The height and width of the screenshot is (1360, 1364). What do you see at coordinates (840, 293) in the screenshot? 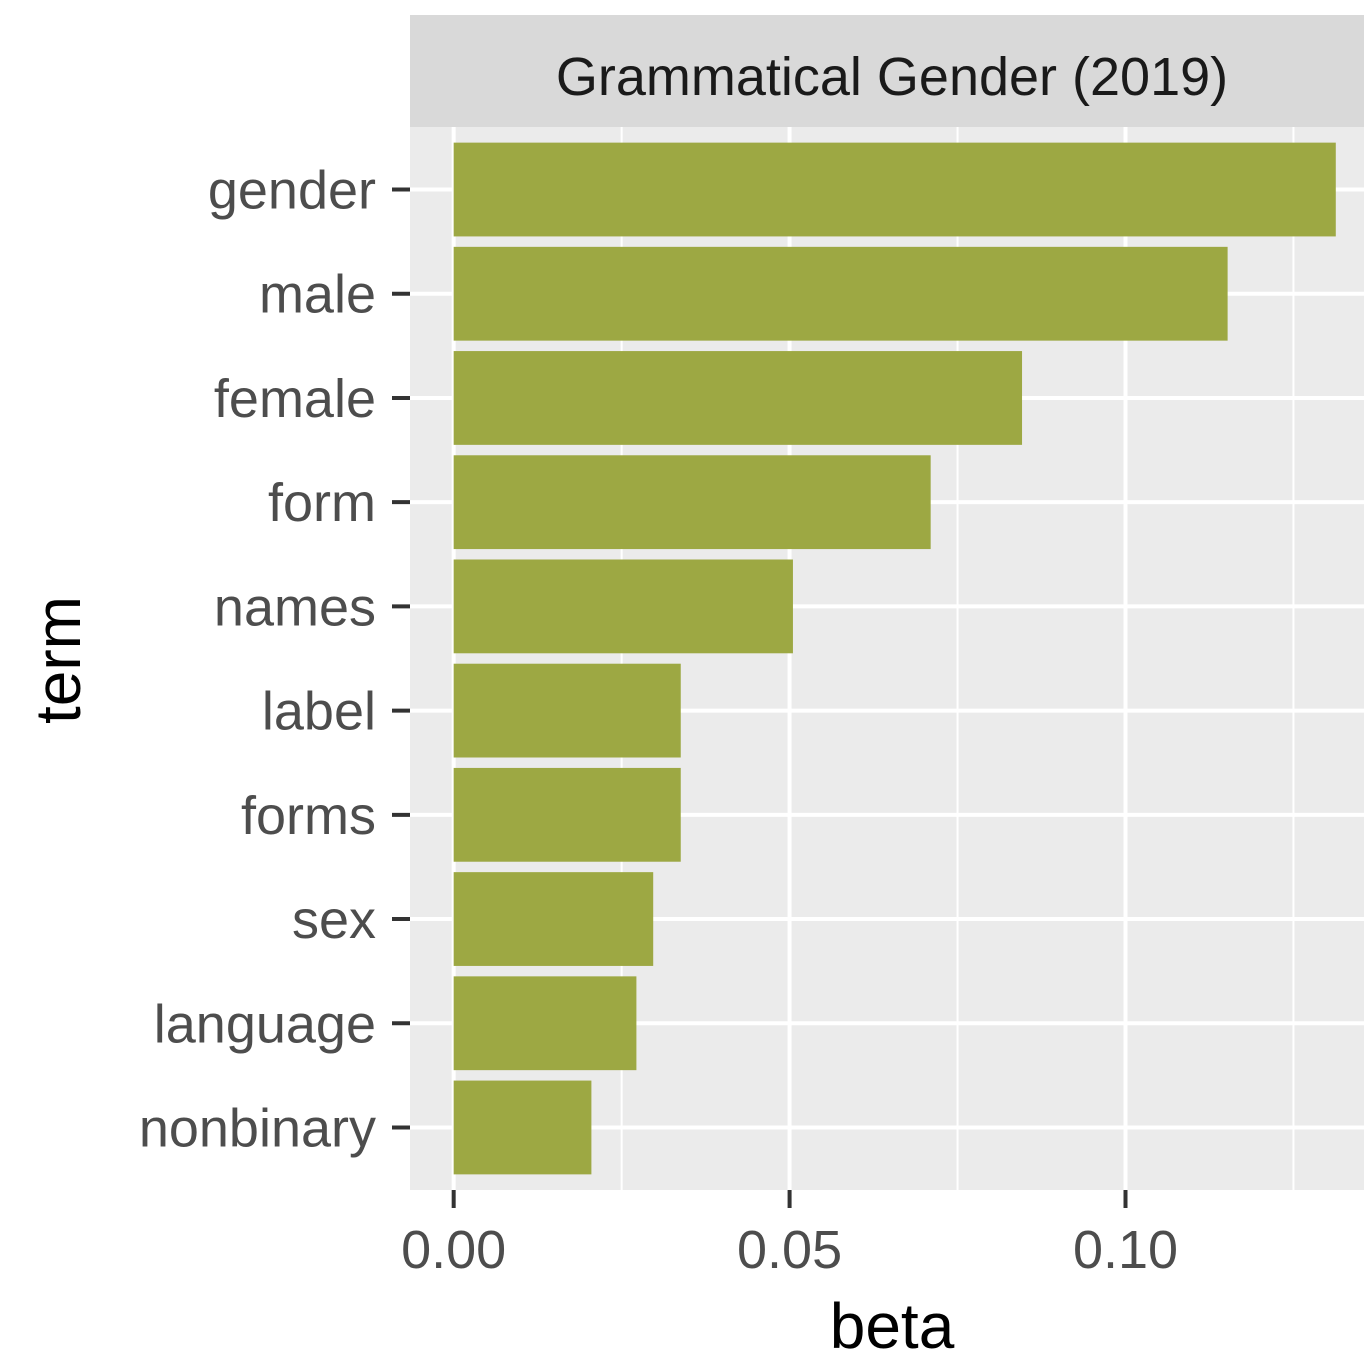
I see `bar-male` at bounding box center [840, 293].